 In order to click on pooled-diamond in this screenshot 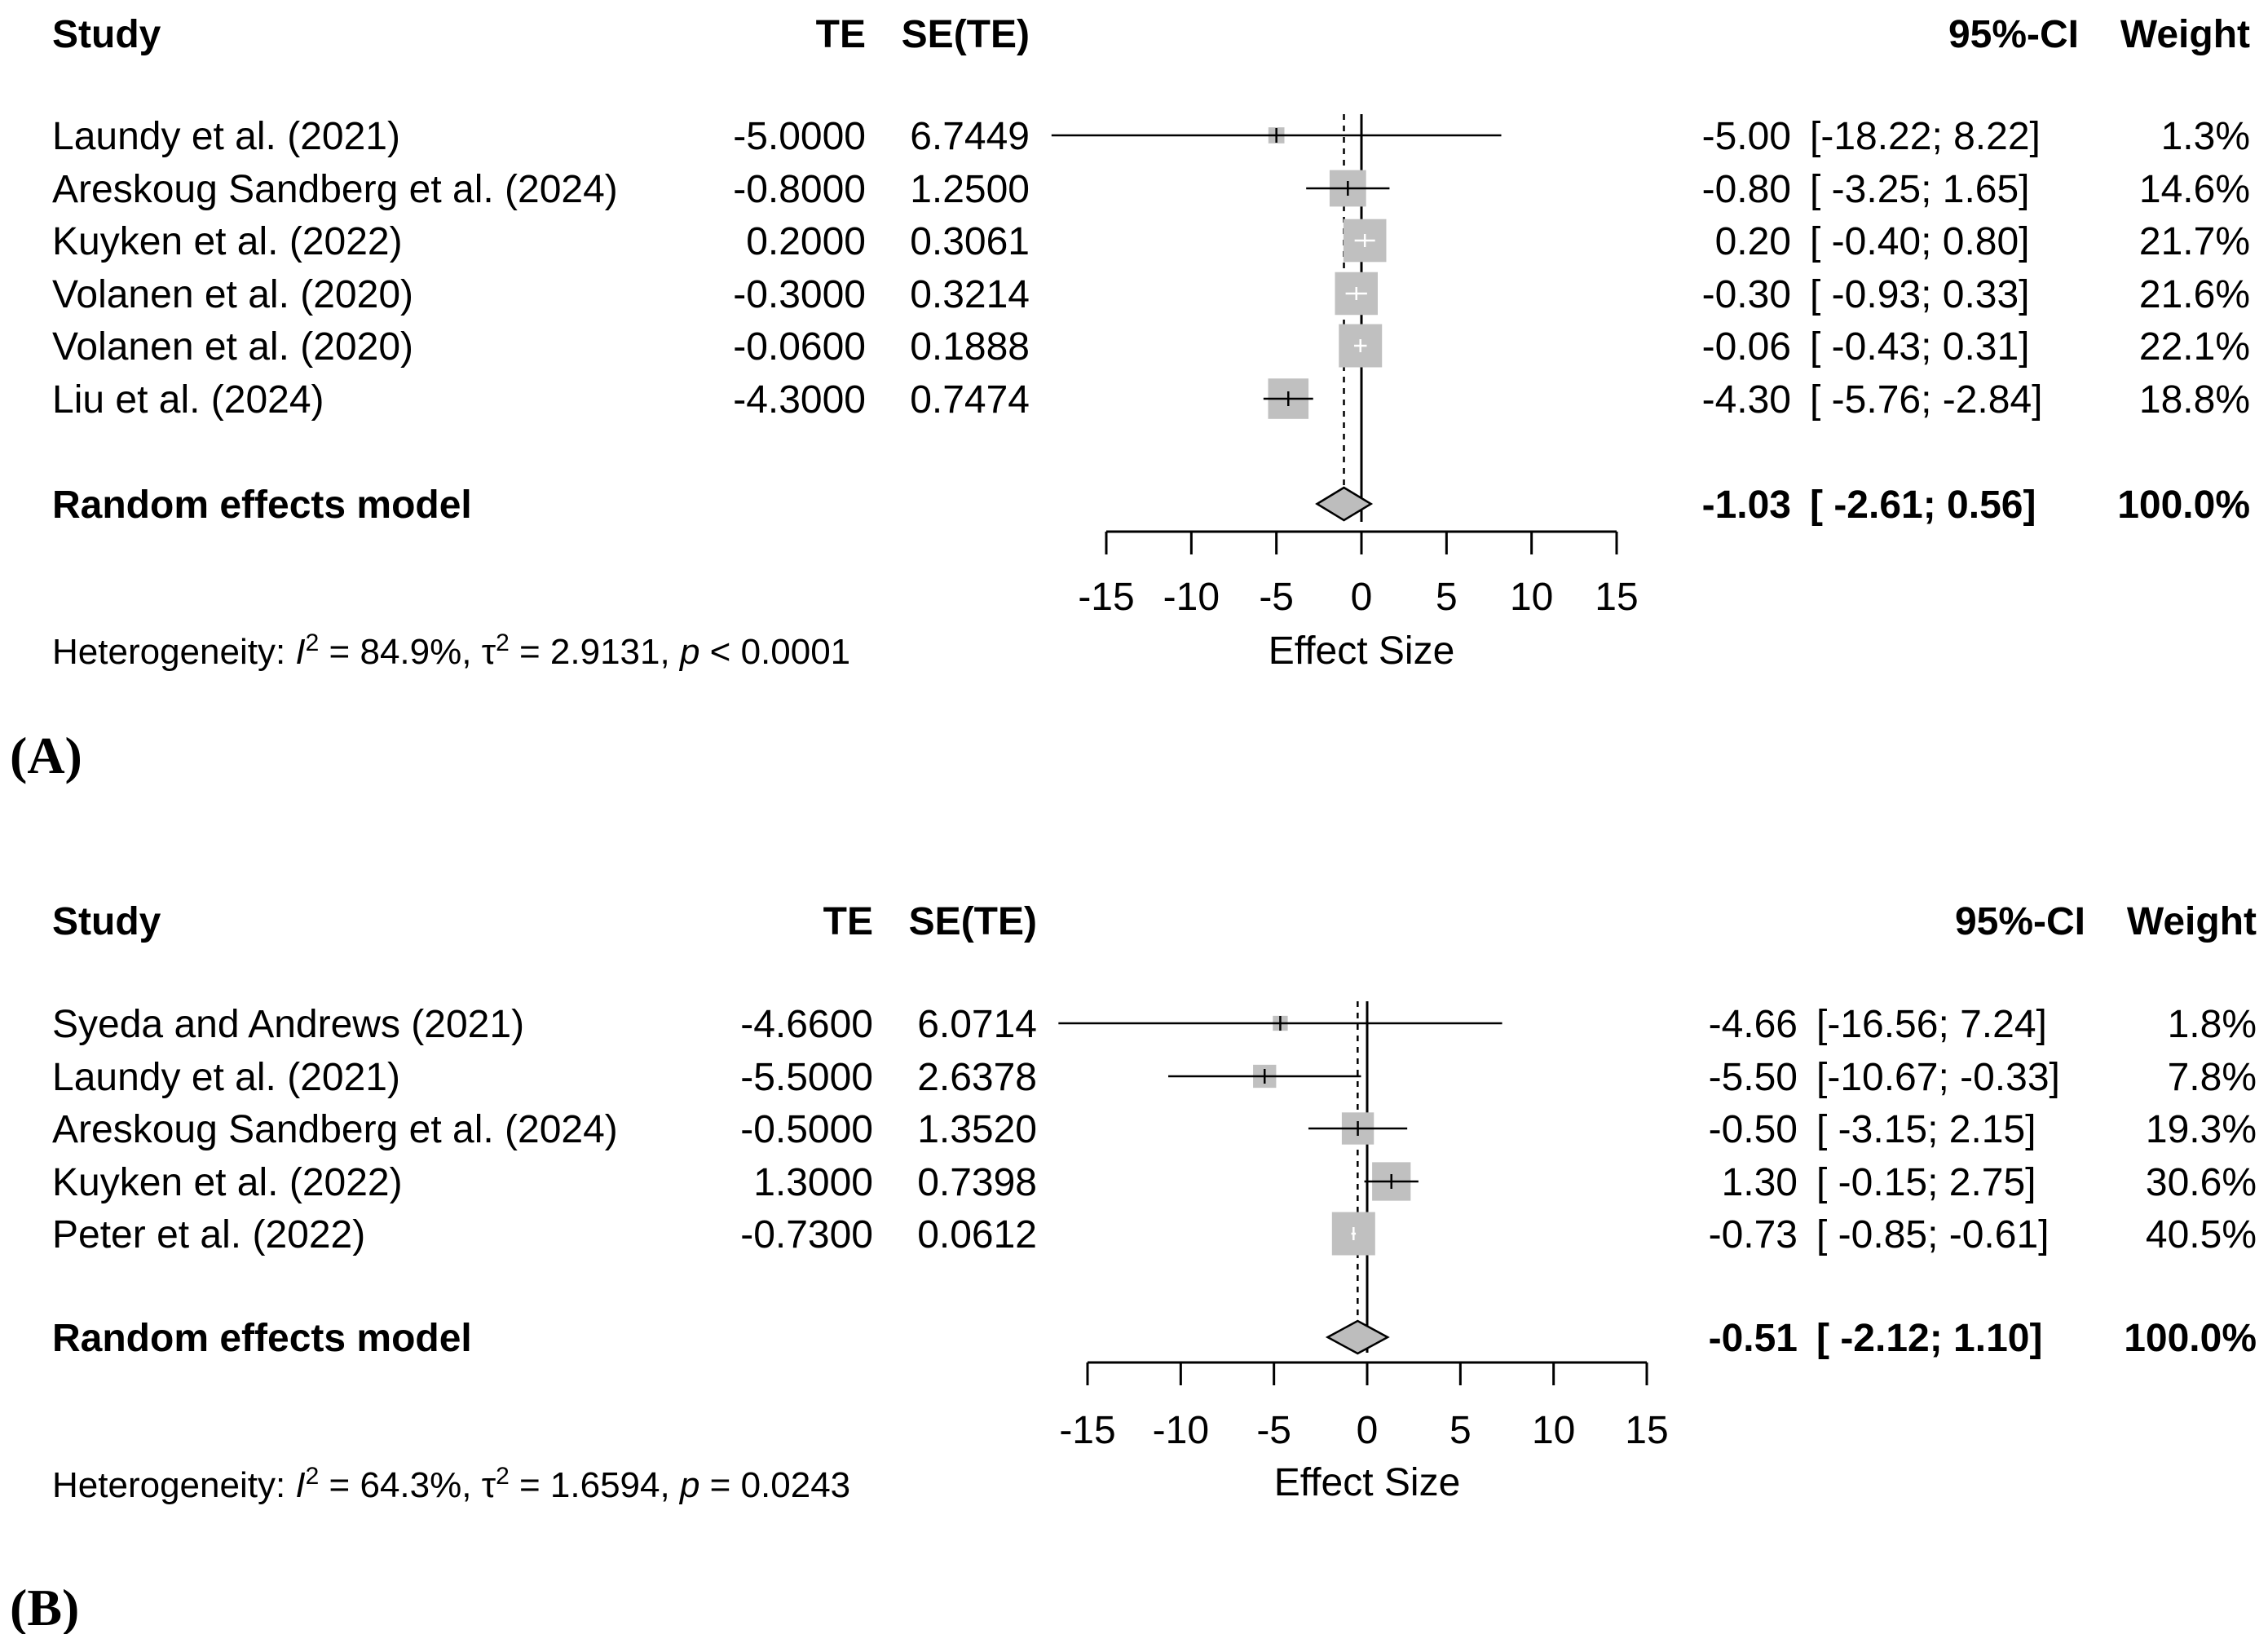, I will do `click(1357, 1337)`.